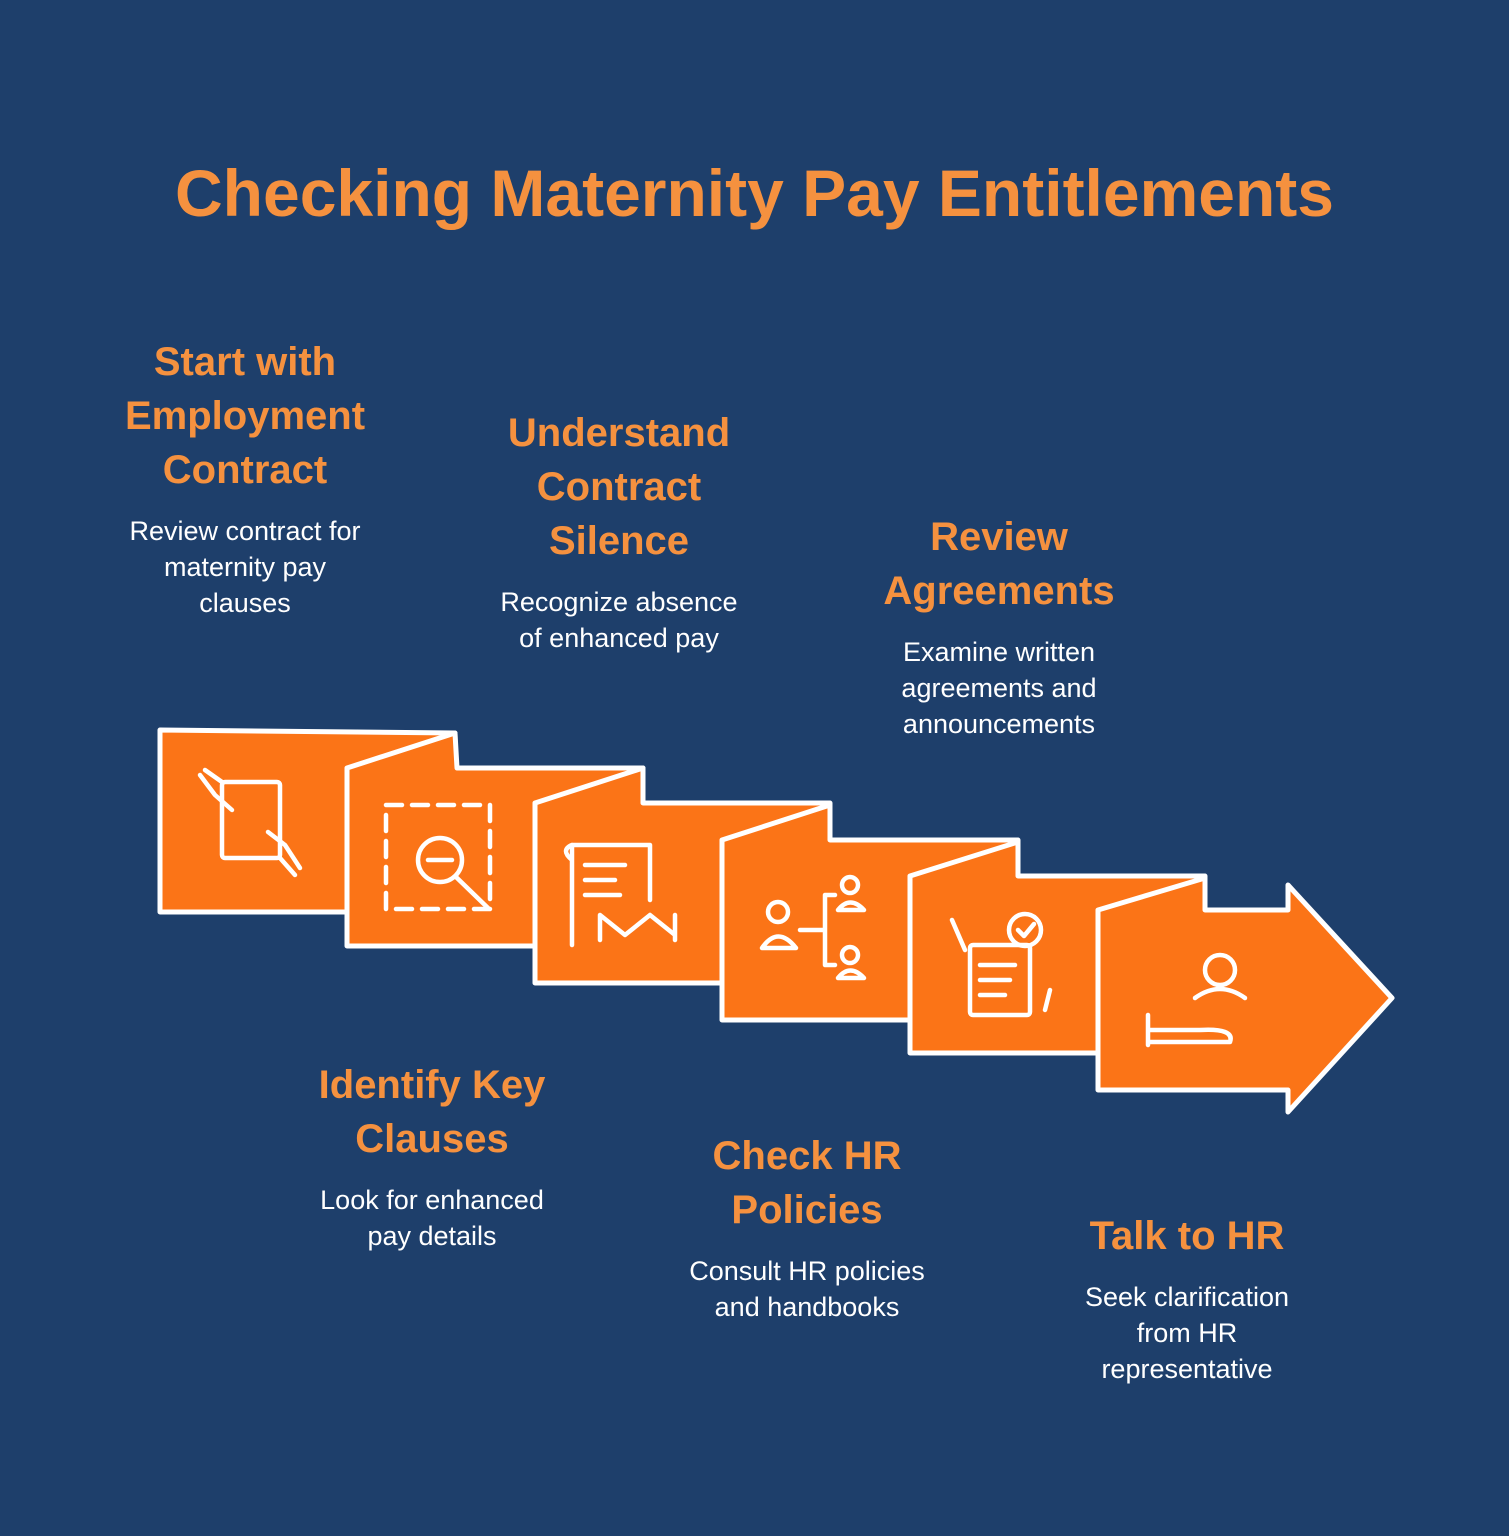 The height and width of the screenshot is (1536, 1509). I want to click on step-description-line: agreements and, so click(999, 688).